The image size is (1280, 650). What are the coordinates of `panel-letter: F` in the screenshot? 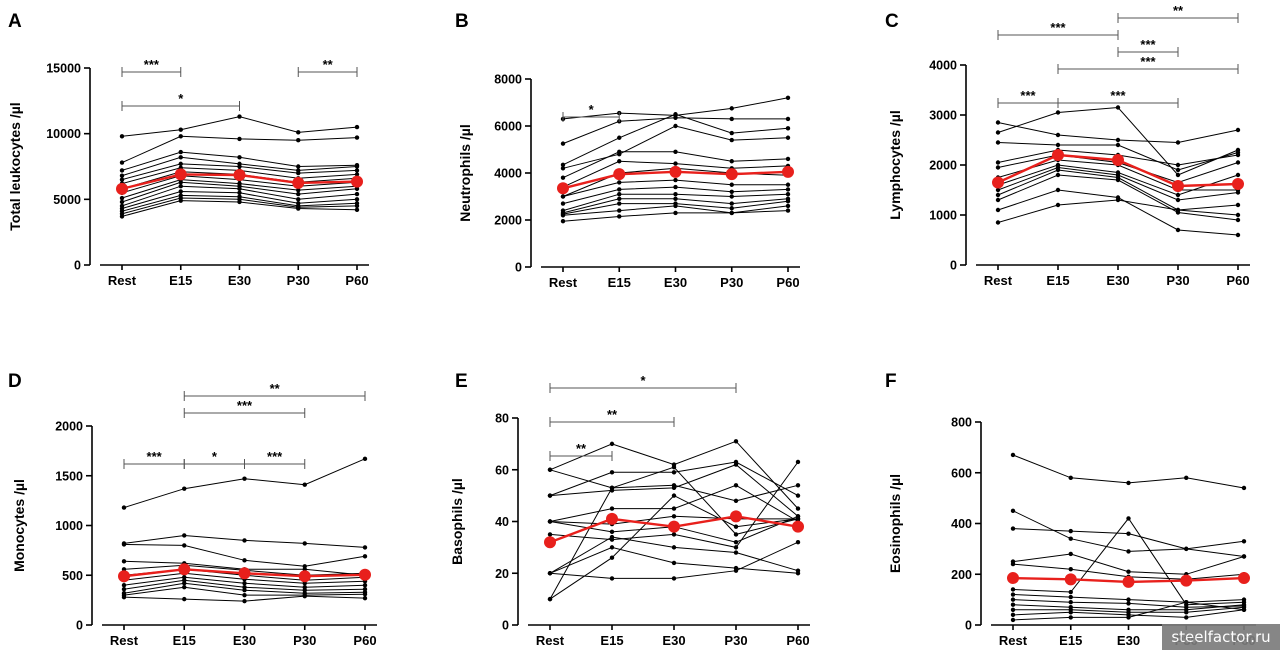 It's located at (891, 381).